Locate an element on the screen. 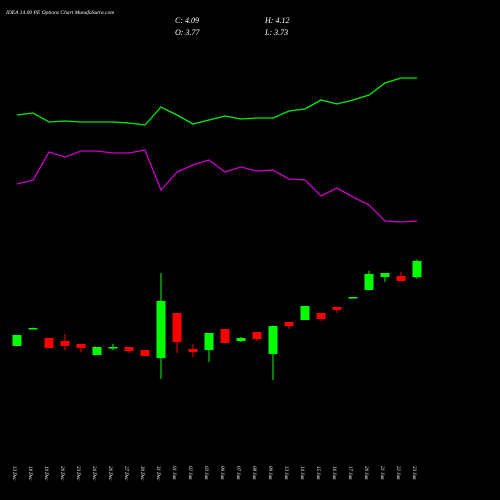 The width and height of the screenshot is (500, 500). x-tick-label: 08 Jan is located at coordinates (253, 473).